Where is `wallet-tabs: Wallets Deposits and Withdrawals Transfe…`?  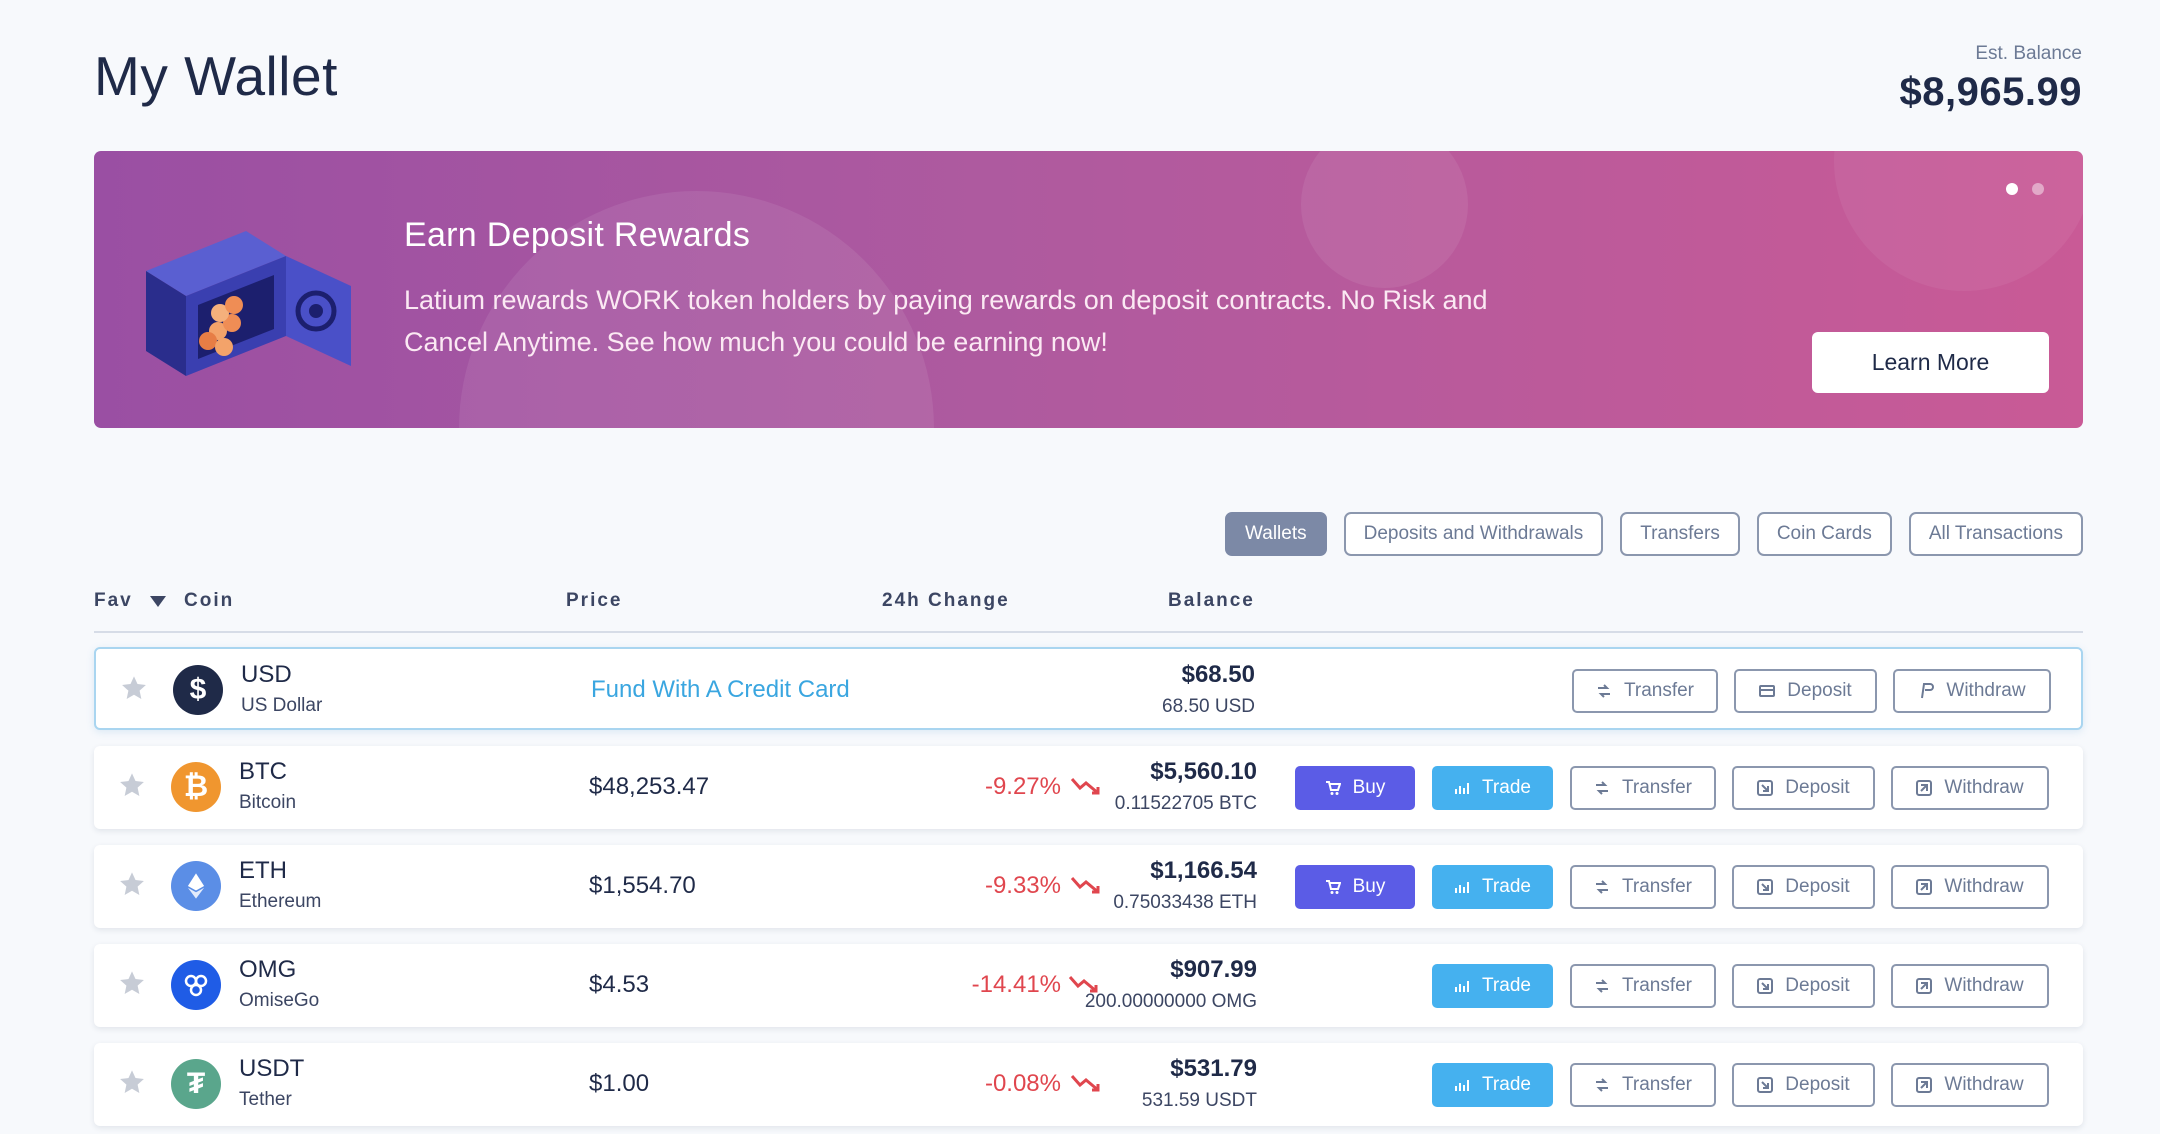
wallet-tabs: Wallets Deposits and Withdrawals Transfe… is located at coordinates (1654, 534).